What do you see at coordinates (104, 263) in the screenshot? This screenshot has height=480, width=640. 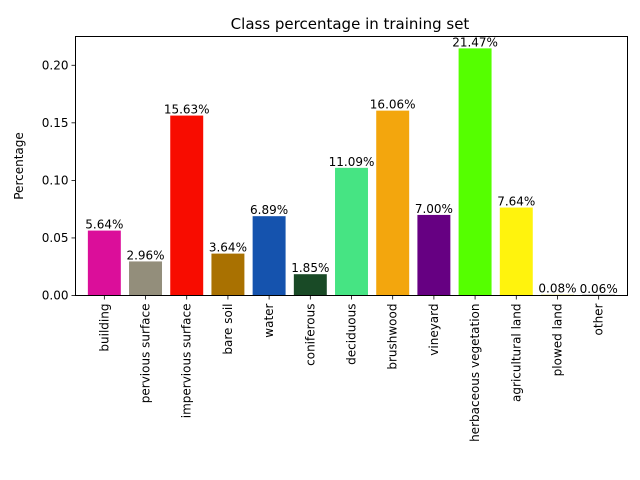 I see `bar-building` at bounding box center [104, 263].